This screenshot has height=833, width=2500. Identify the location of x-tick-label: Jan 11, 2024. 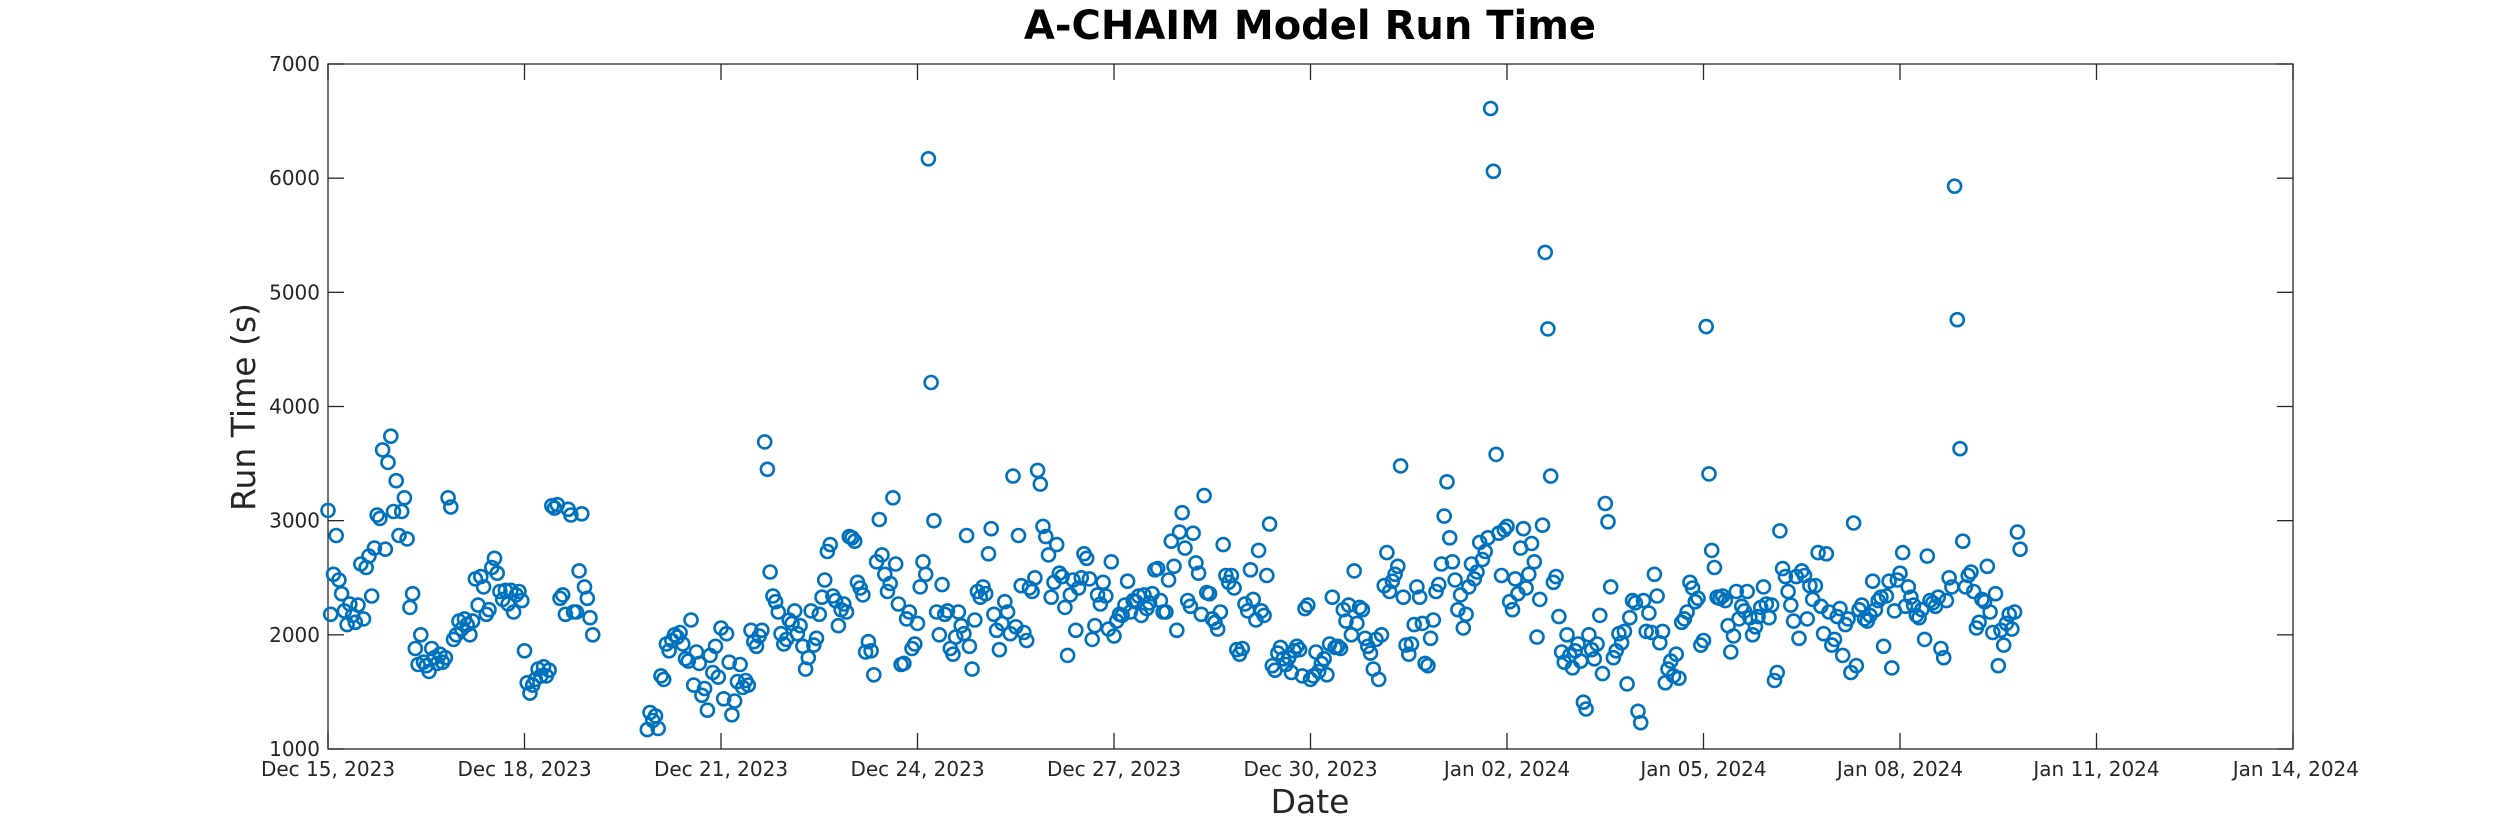
(2095, 769).